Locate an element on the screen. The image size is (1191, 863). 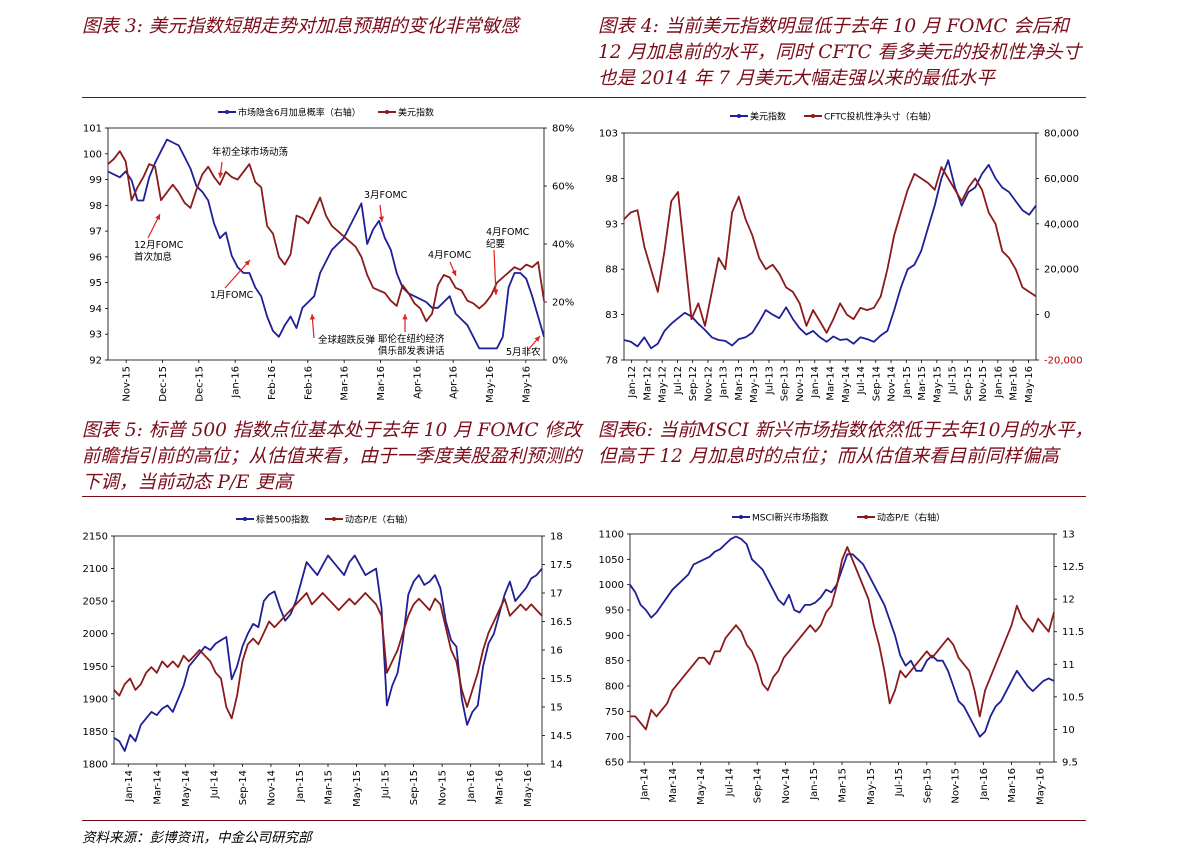
fig4-x-tick-label: Mar-13 is located at coordinates (739, 383).